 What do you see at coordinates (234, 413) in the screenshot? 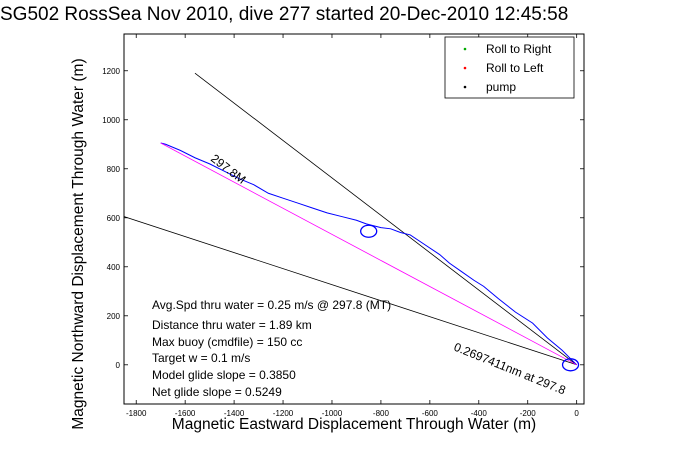
I see `x-tick-label: -1400` at bounding box center [234, 413].